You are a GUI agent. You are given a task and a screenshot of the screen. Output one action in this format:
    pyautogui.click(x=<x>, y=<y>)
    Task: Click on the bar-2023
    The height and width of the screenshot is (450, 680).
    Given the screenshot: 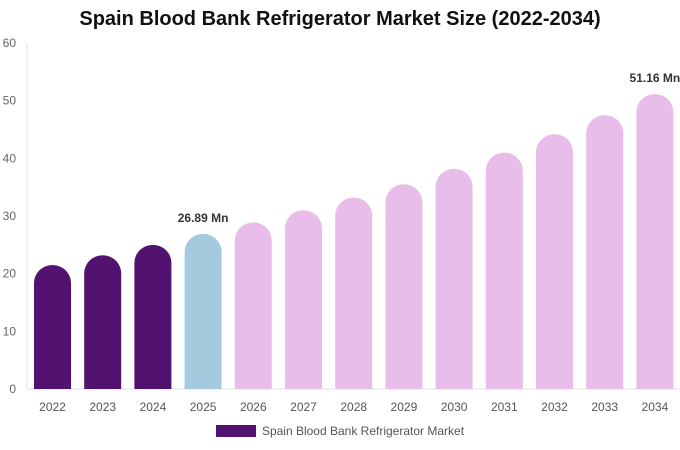 What is the action you would take?
    pyautogui.click(x=103, y=322)
    